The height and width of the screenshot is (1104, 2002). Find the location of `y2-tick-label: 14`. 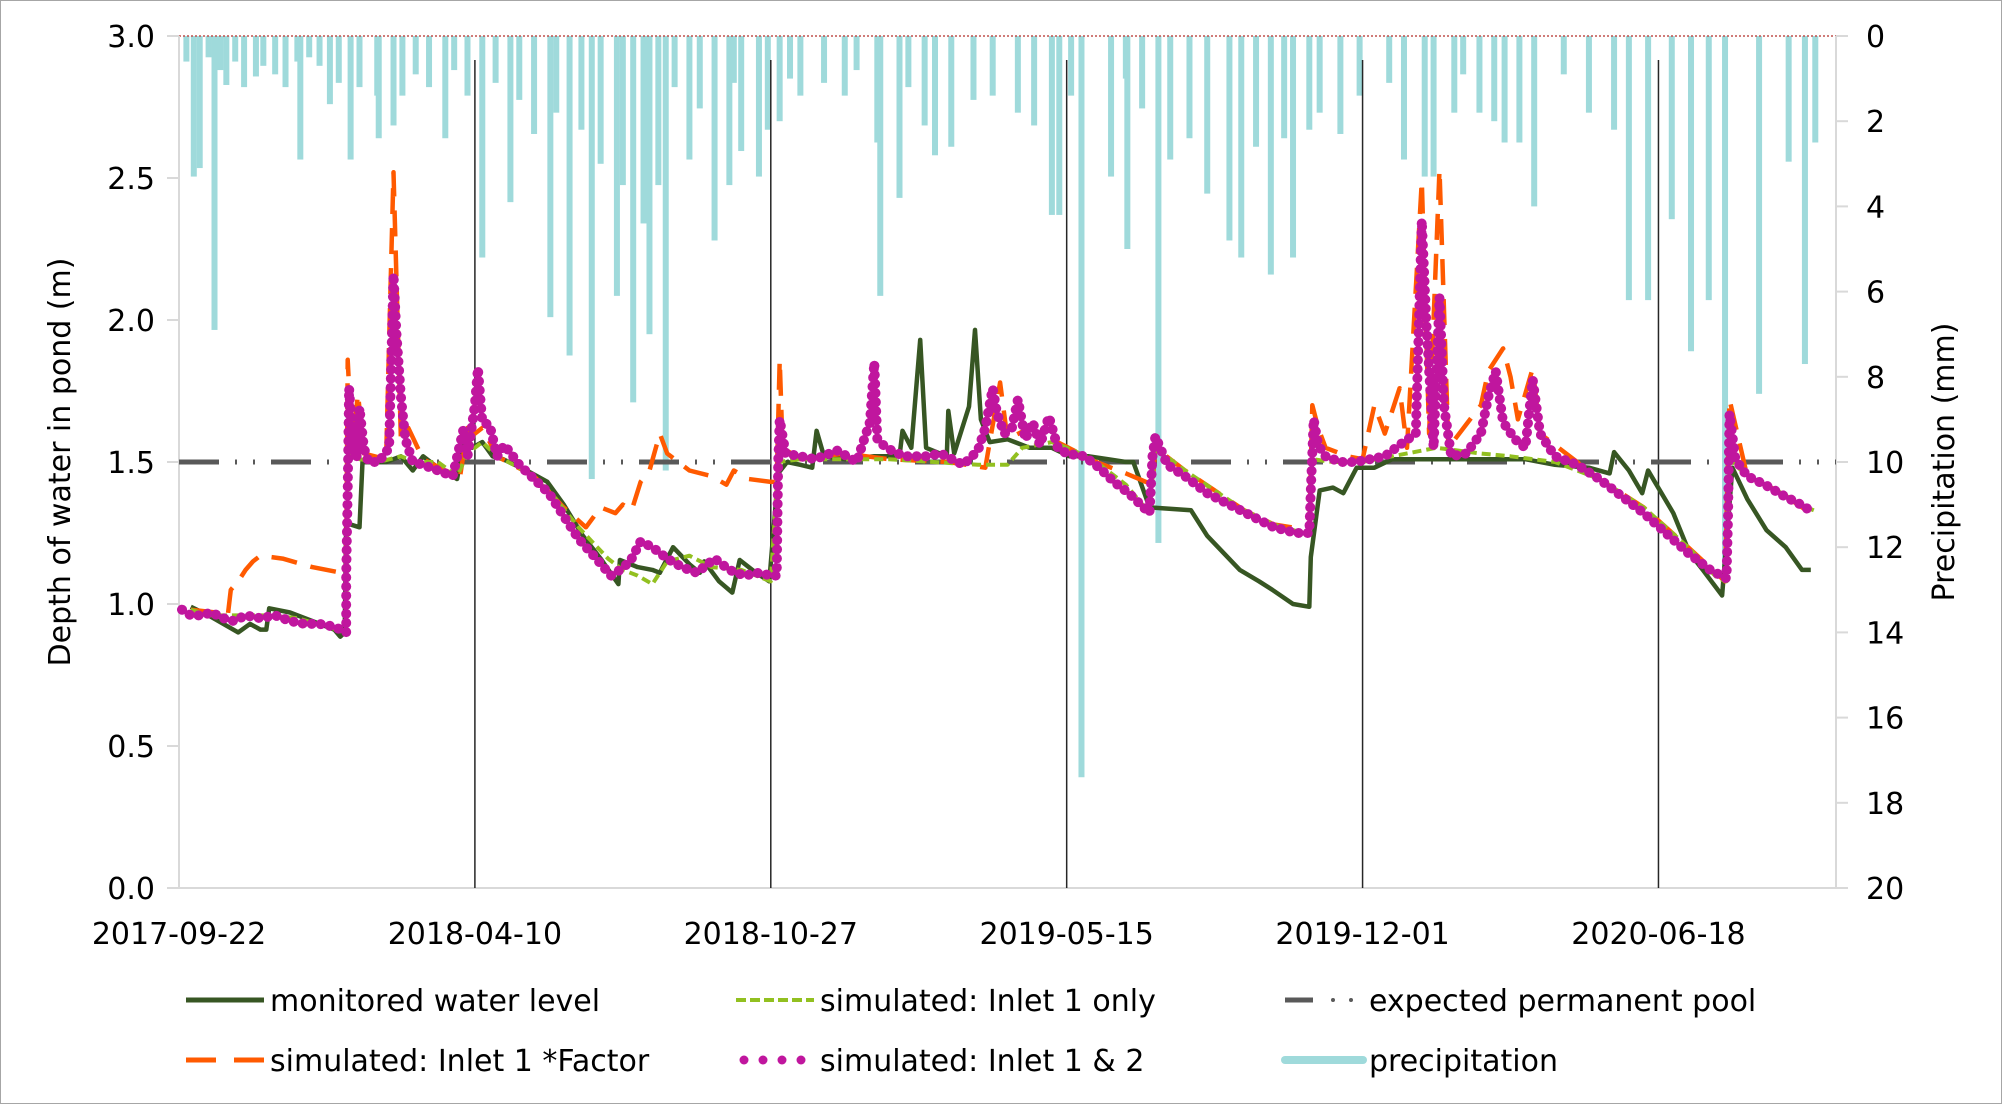

y2-tick-label: 14 is located at coordinates (1885, 633).